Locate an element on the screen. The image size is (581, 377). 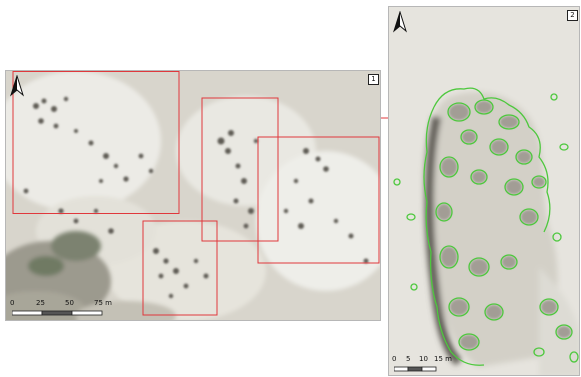
panel-number-badge: 2 is located at coordinates (572, 15).